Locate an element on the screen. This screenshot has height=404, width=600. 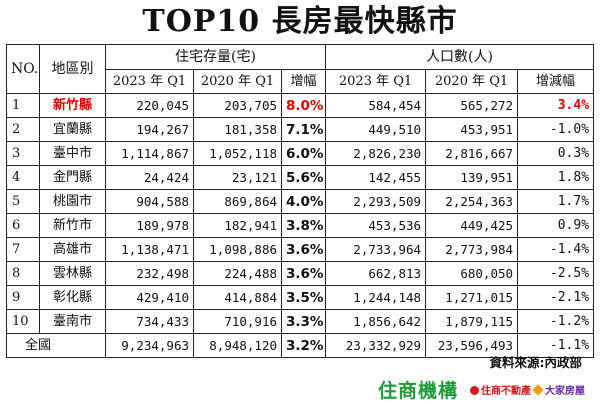
row-population-2023: 1,244,148 is located at coordinates (376, 297).